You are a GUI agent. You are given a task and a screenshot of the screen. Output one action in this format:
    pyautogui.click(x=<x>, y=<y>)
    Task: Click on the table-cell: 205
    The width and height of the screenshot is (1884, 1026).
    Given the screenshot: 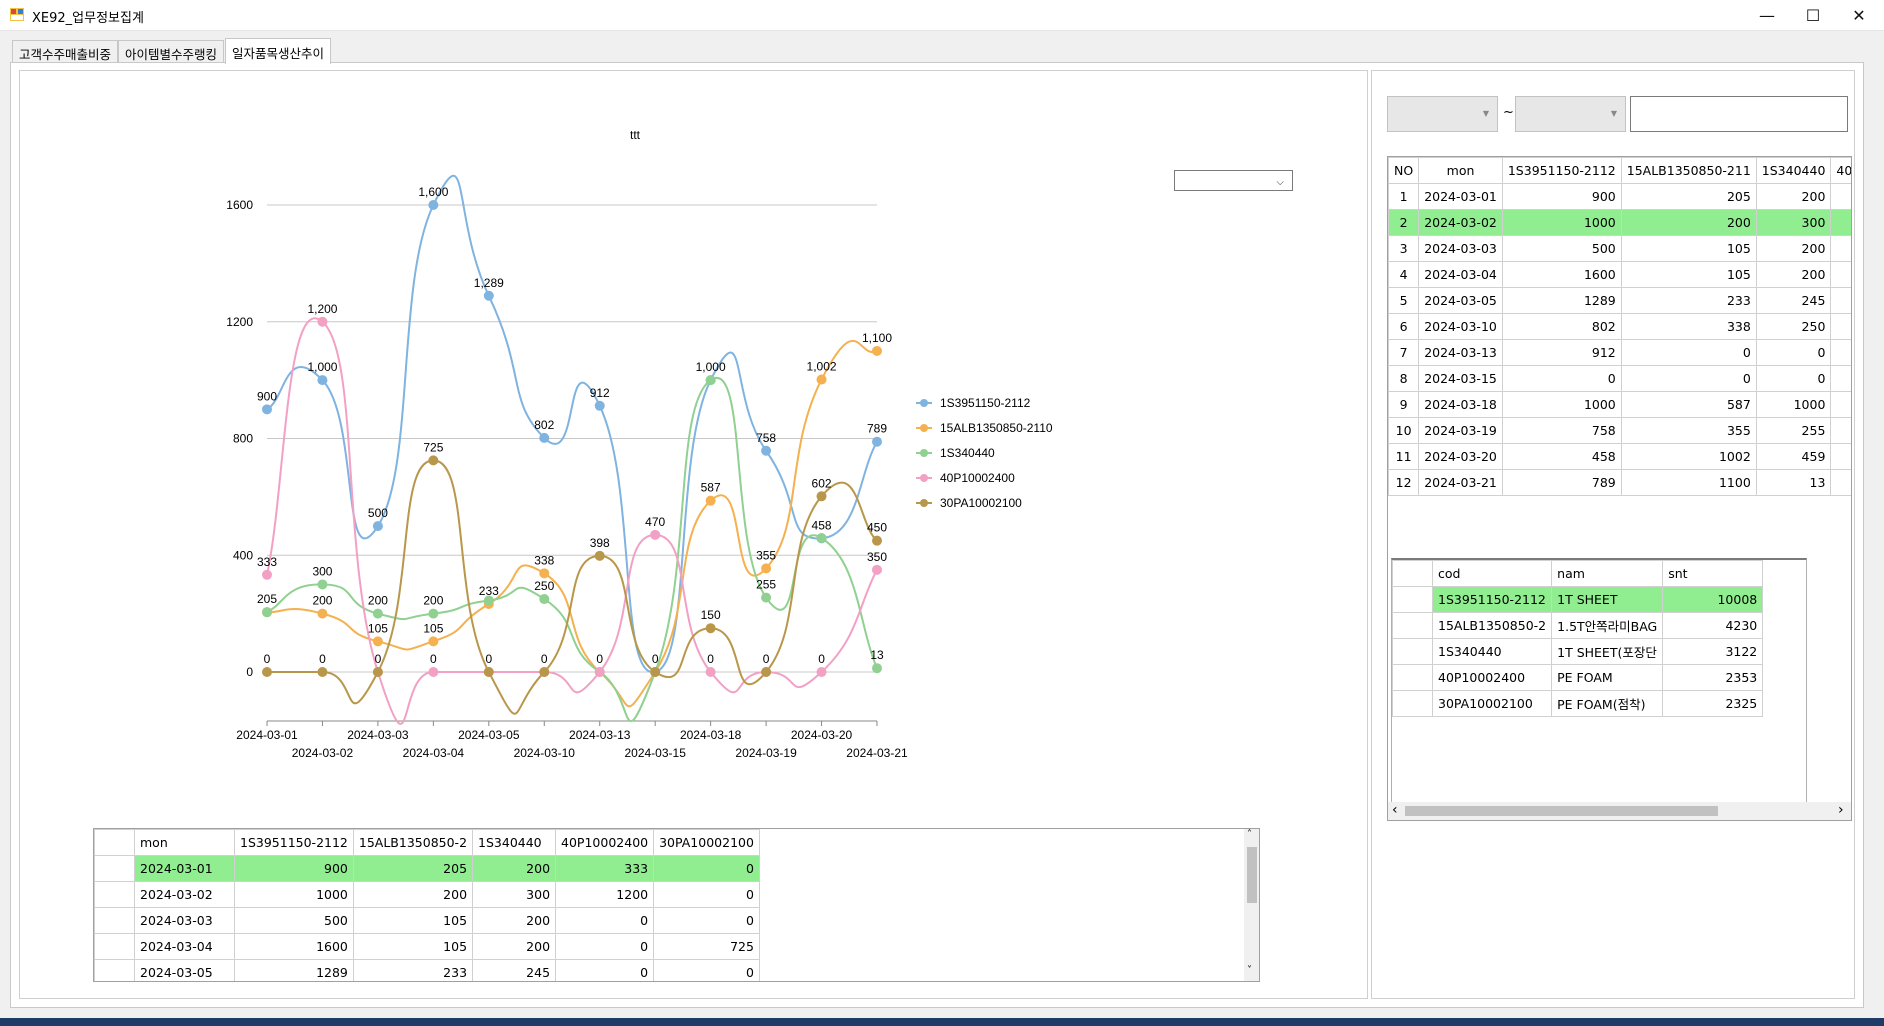 What is the action you would take?
    pyautogui.click(x=1688, y=196)
    